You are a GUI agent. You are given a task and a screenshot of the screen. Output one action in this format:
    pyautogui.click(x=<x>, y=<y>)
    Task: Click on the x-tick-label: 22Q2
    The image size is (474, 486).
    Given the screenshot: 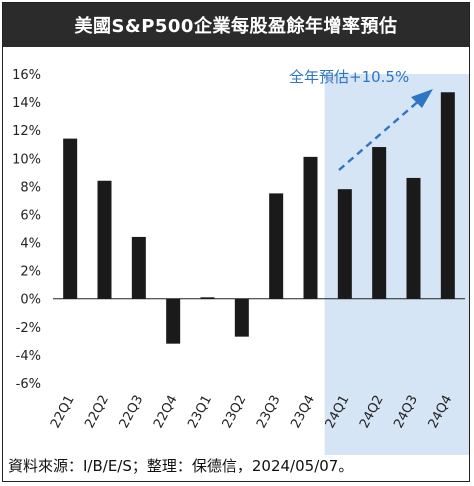 What is the action you would take?
    pyautogui.click(x=97, y=412)
    